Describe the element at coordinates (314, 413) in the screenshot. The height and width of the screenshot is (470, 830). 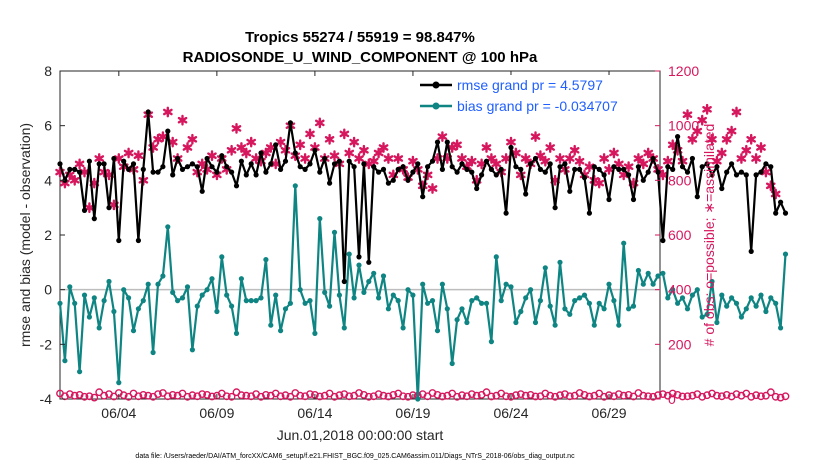
I see `x-tick-label-2: 06/14` at that location.